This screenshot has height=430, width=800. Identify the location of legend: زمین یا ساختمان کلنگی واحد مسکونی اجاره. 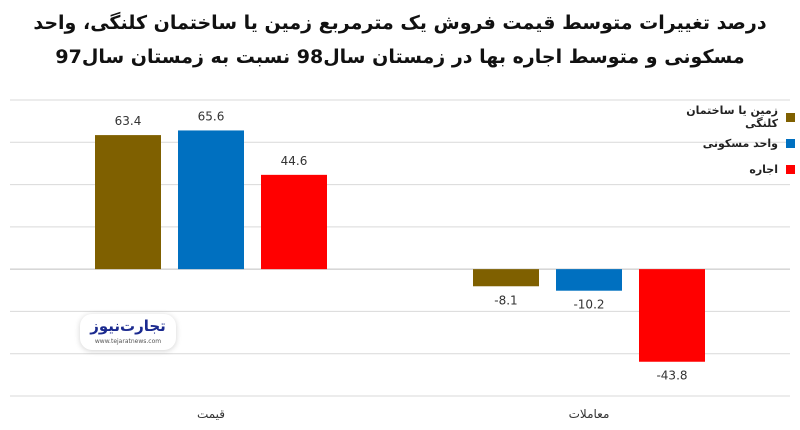
(725, 143).